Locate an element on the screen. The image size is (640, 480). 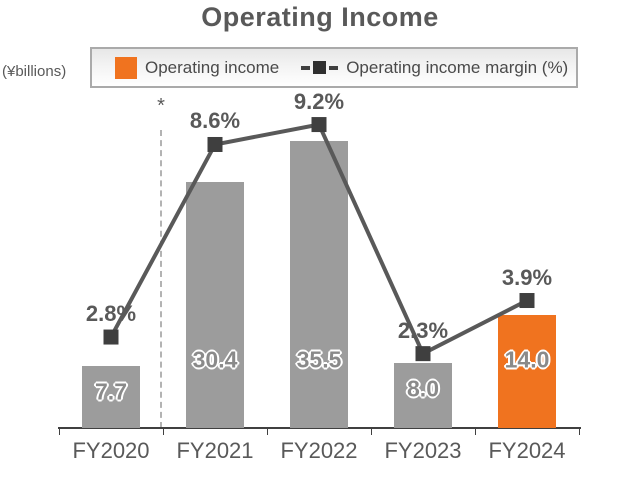
margin-label-fy2023: 2.3% is located at coordinates (423, 330).